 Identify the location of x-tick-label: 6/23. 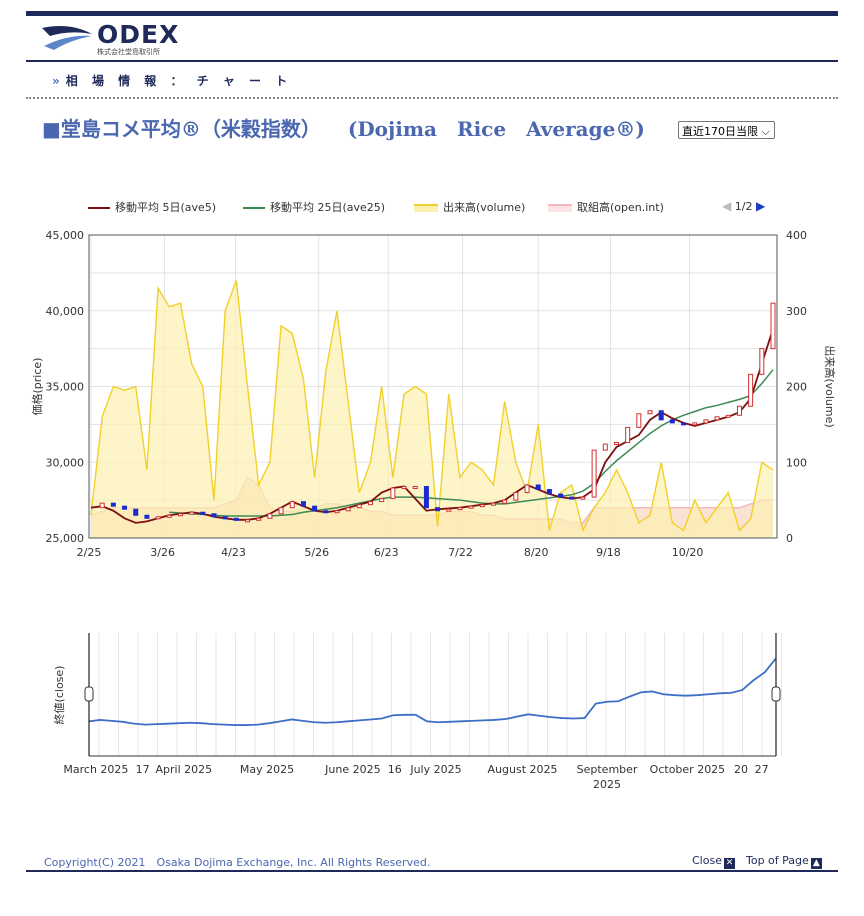
(386, 552).